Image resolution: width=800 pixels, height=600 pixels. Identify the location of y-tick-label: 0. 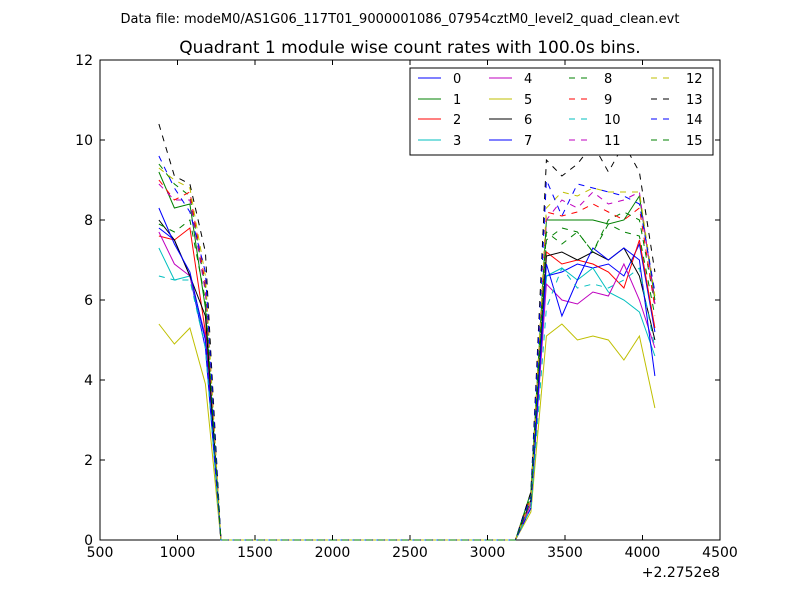
(88, 541).